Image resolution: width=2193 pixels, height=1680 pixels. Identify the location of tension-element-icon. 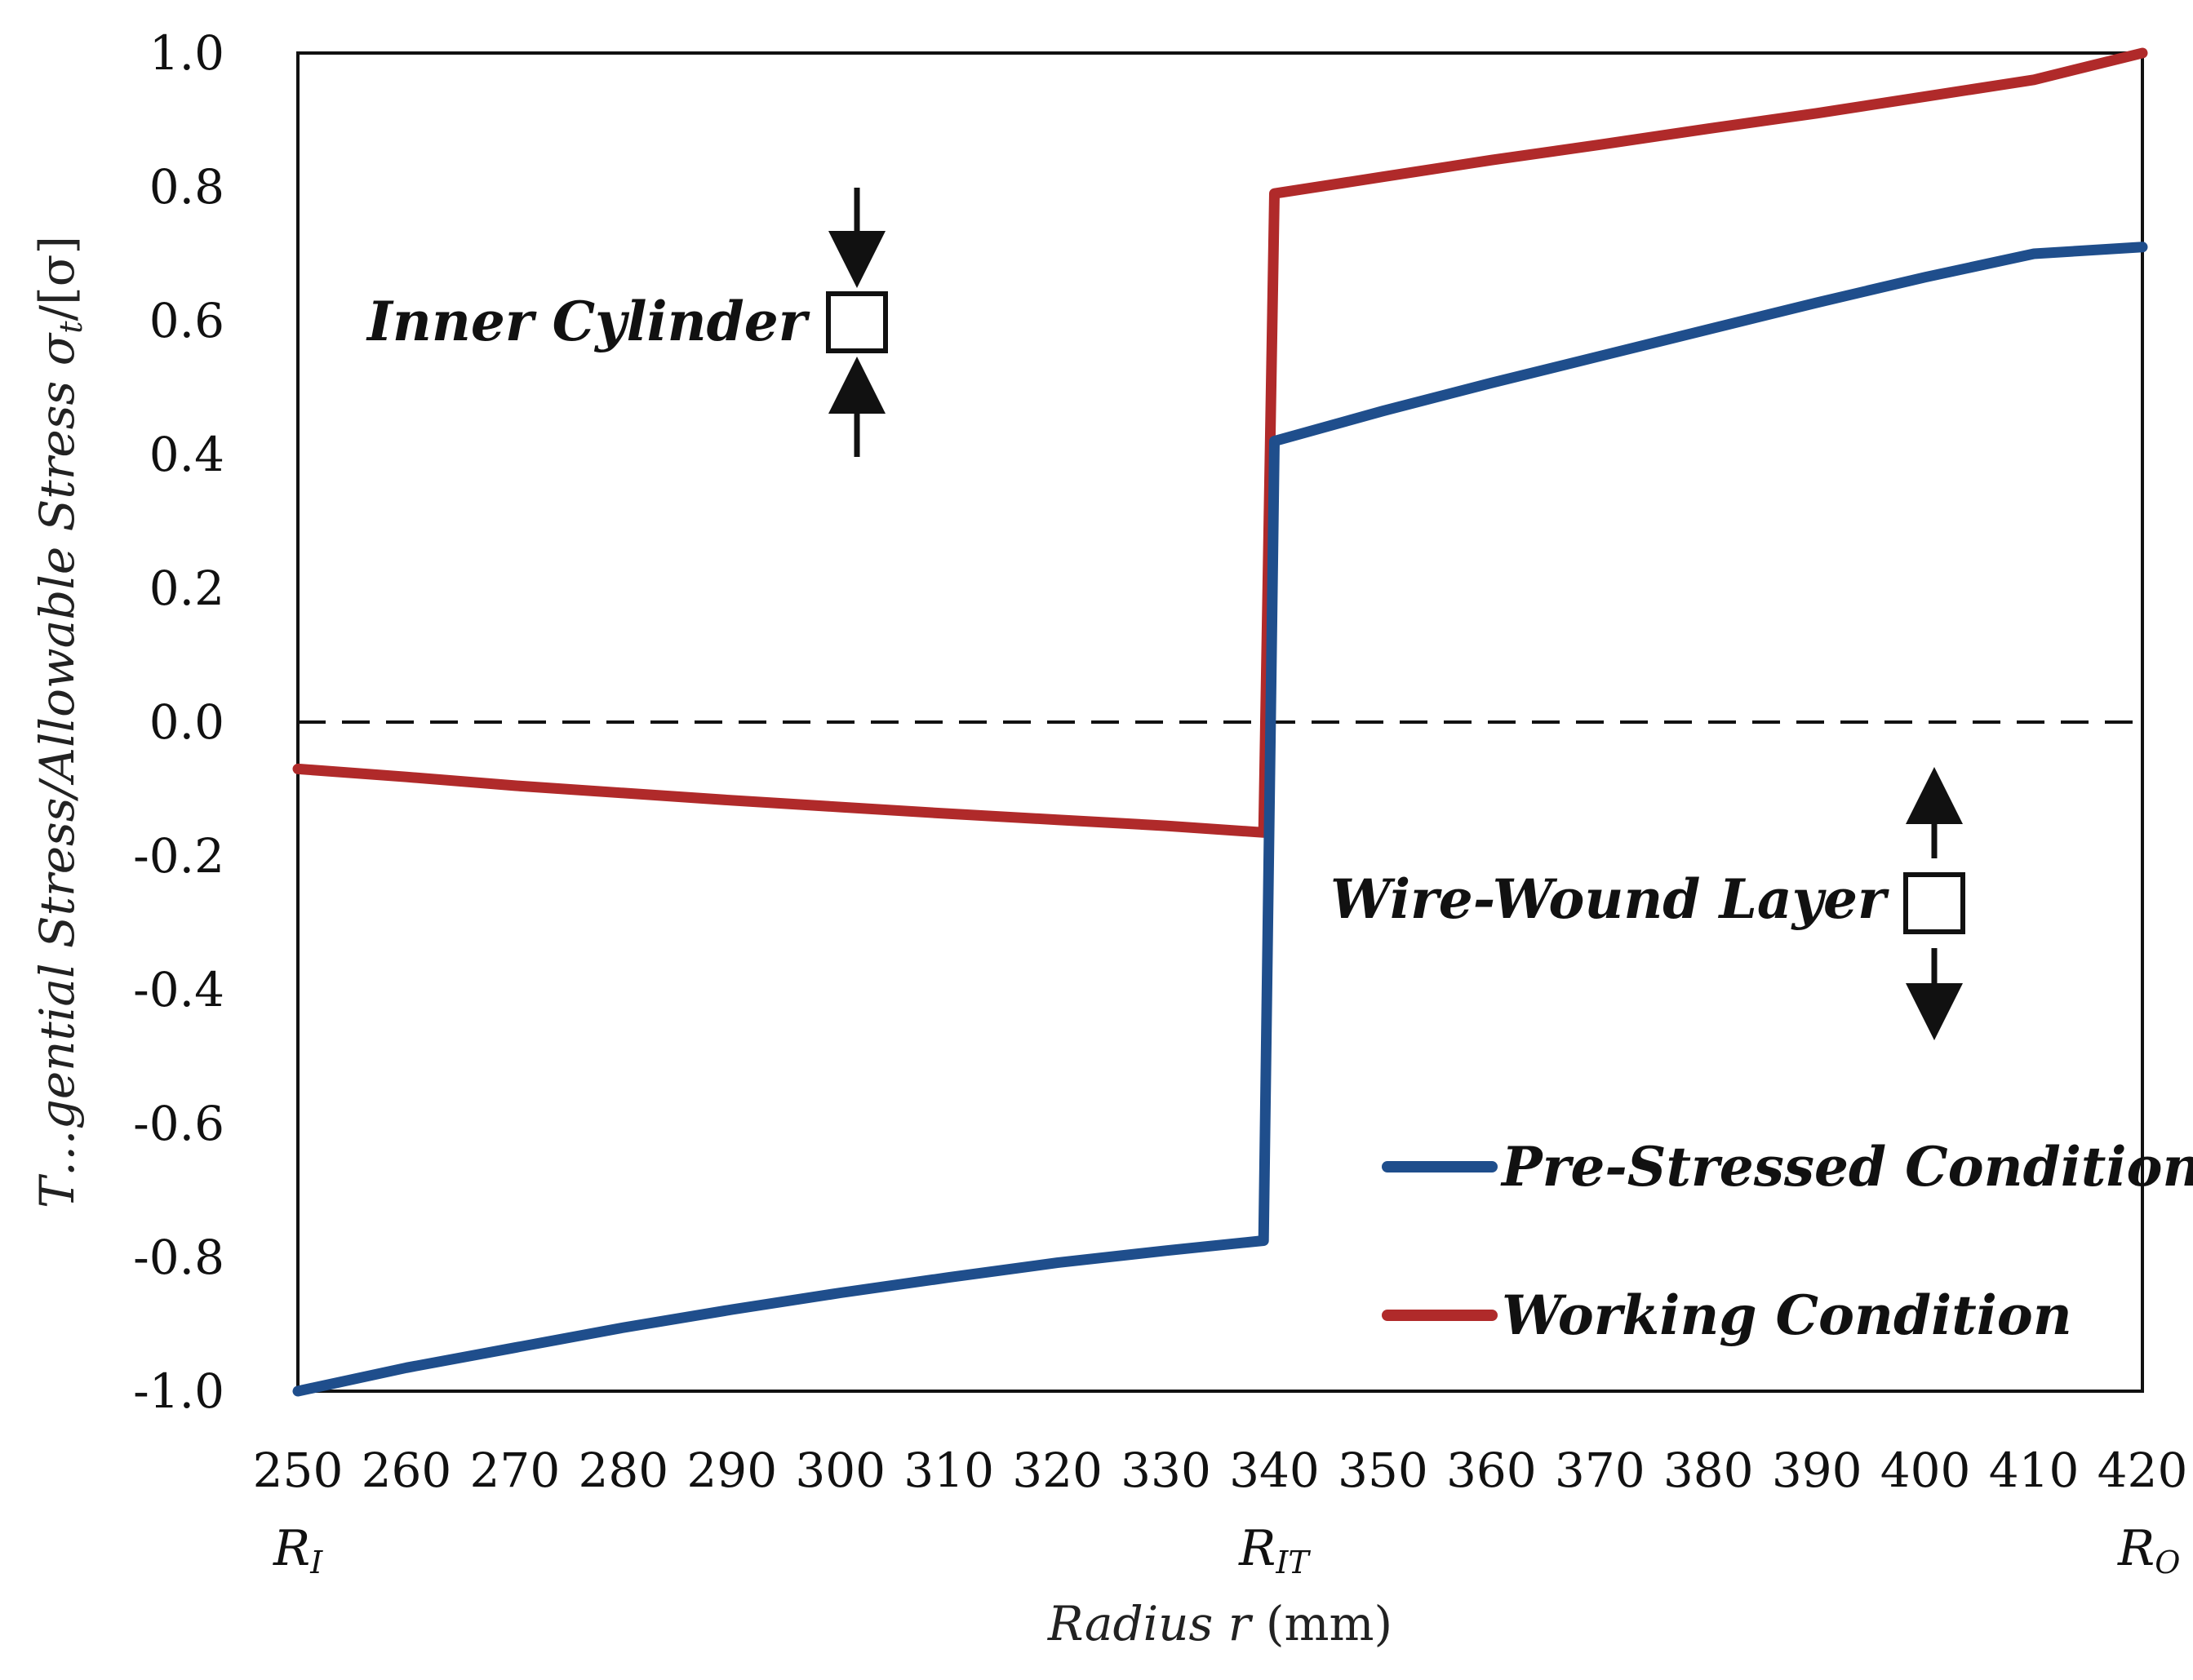
(1934, 903).